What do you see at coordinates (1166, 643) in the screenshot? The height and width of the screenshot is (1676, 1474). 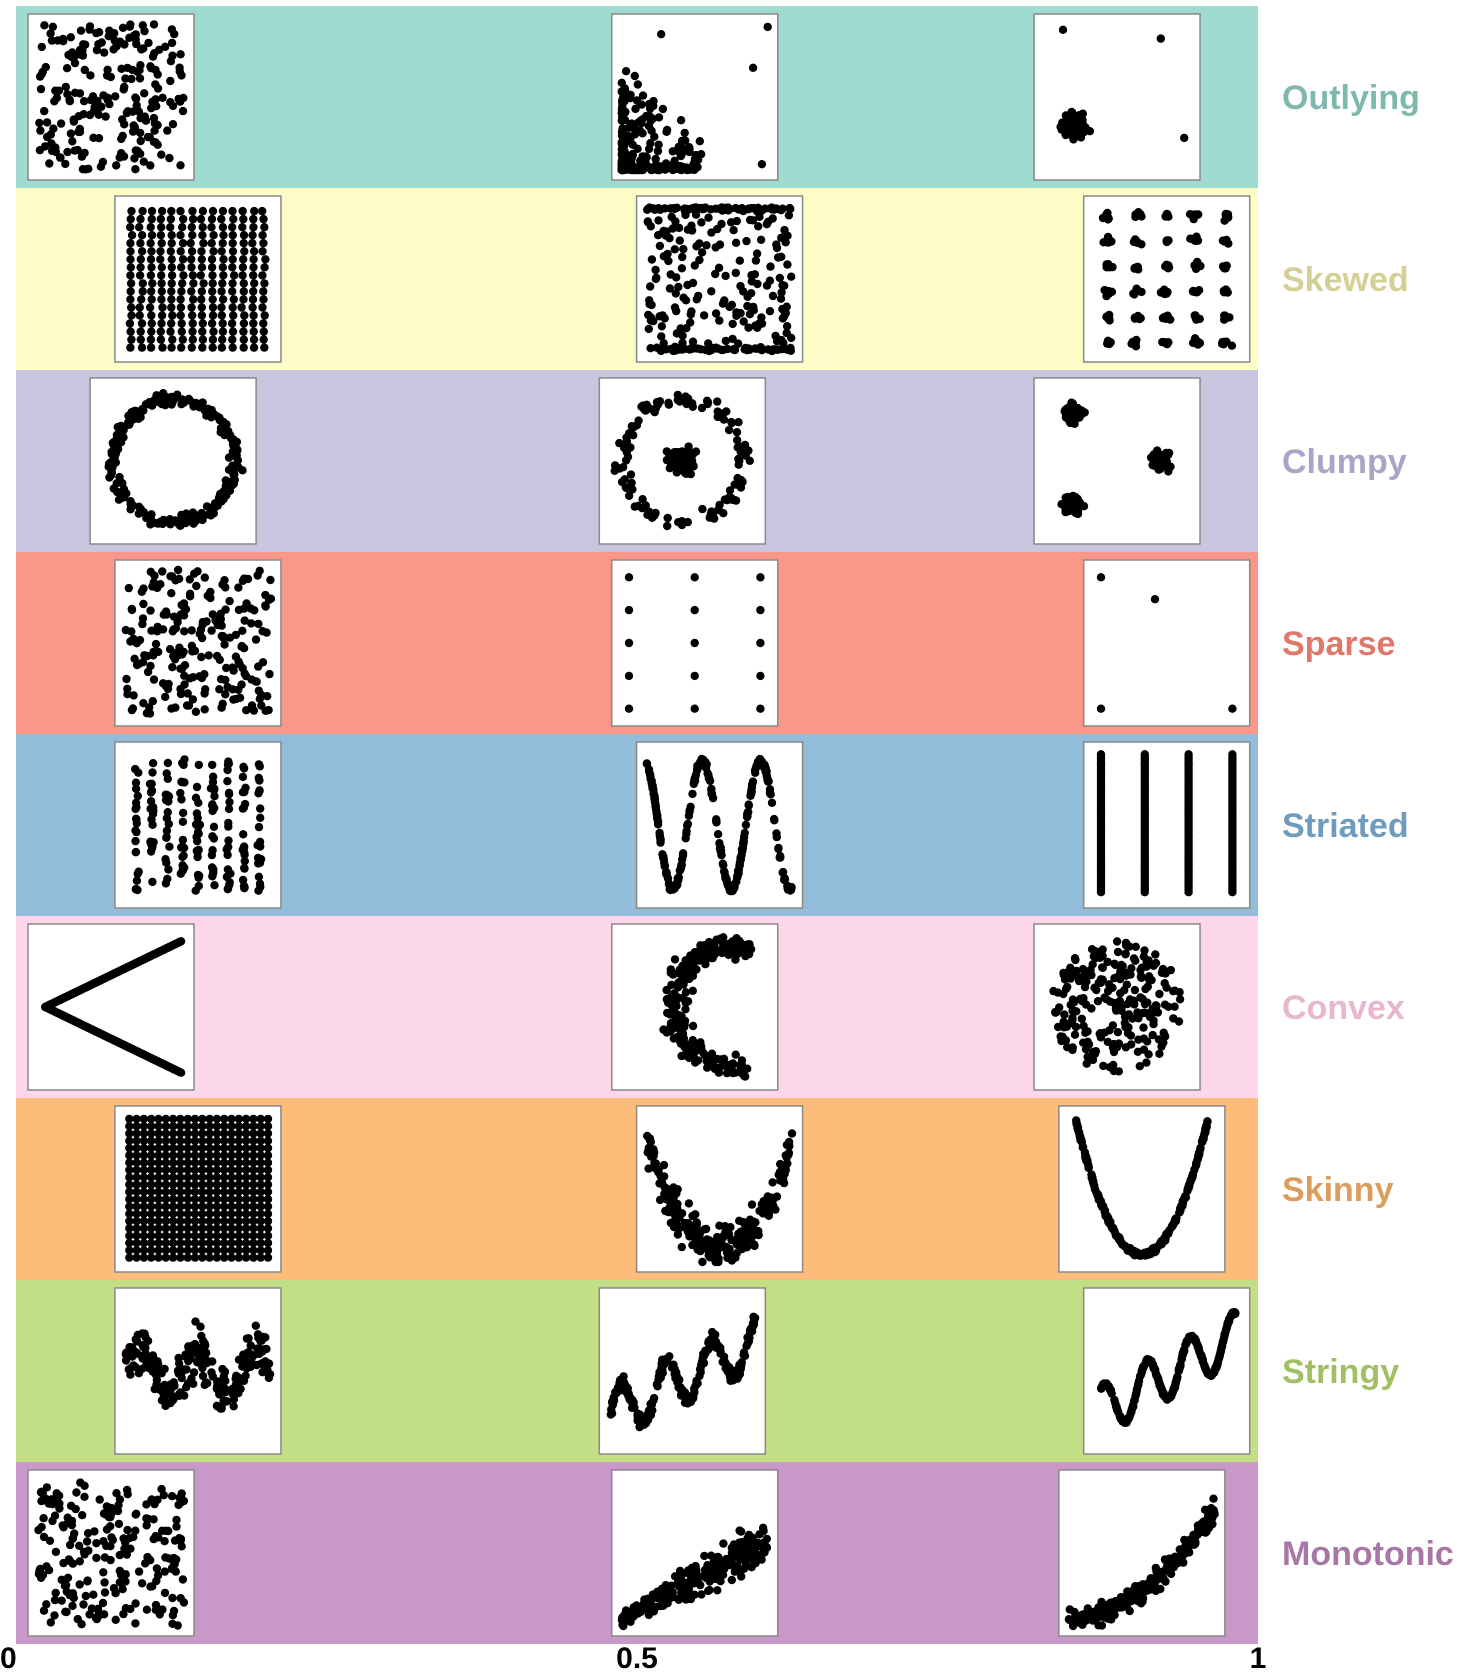 I see `thumbnail-frame` at bounding box center [1166, 643].